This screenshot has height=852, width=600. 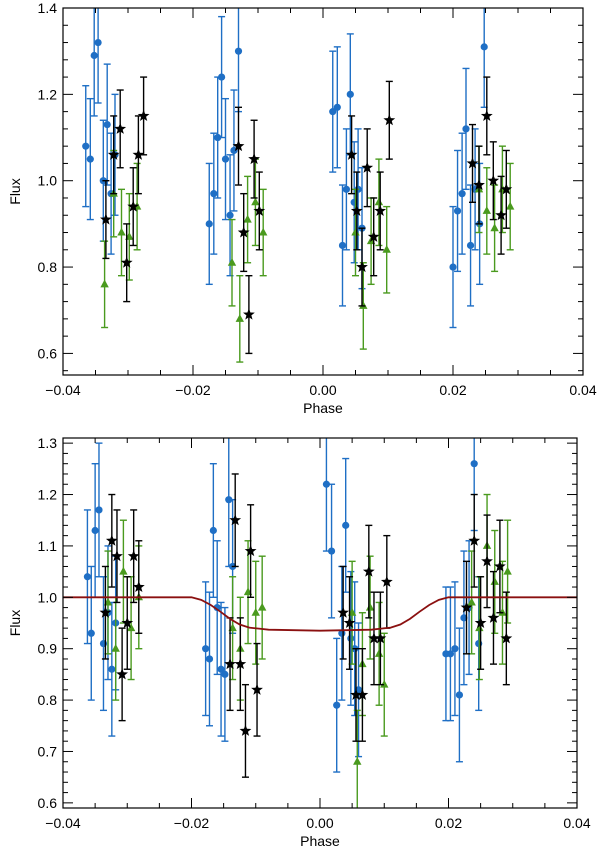 I want to click on x-tick-label: 0.02, so click(x=448, y=823).